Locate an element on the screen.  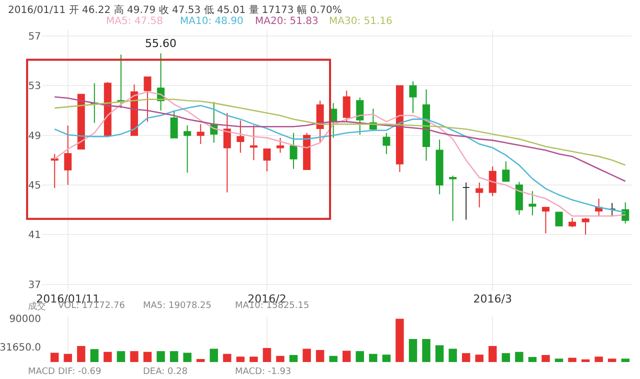
text: MA10: 15825.15 is located at coordinates (272, 306).